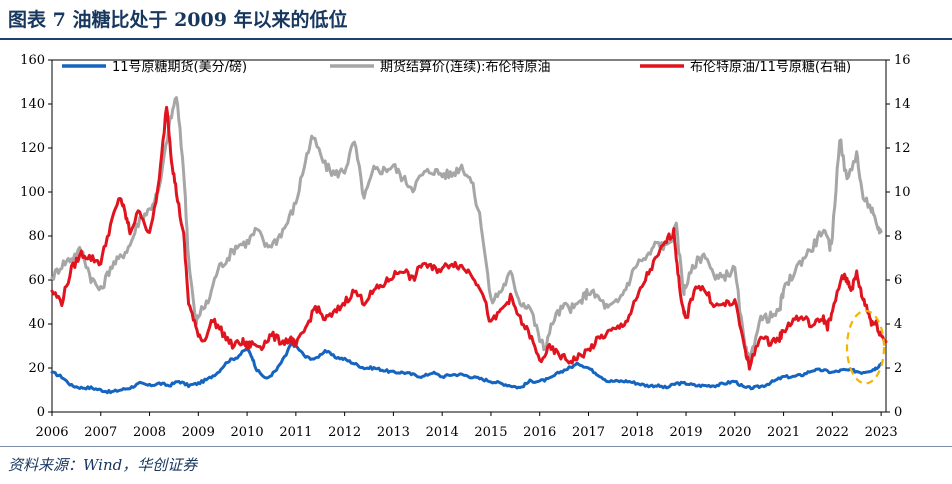 The width and height of the screenshot is (952, 484). What do you see at coordinates (36, 324) in the screenshot?
I see `y-left-tick-label: 40` at bounding box center [36, 324].